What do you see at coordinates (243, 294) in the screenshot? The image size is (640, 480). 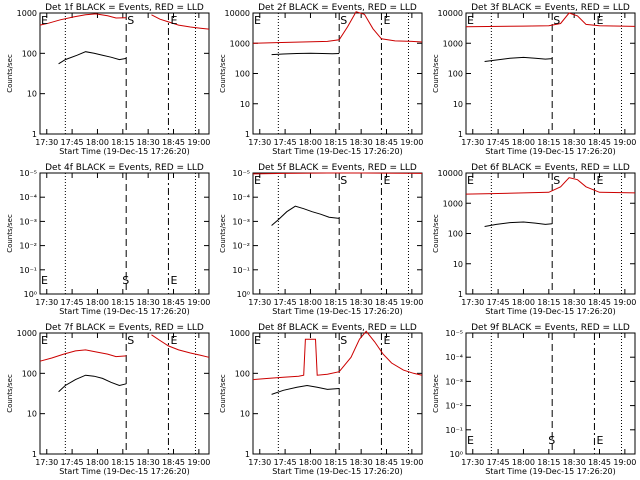 I see `y-tick-label: 10⁰` at bounding box center [243, 294].